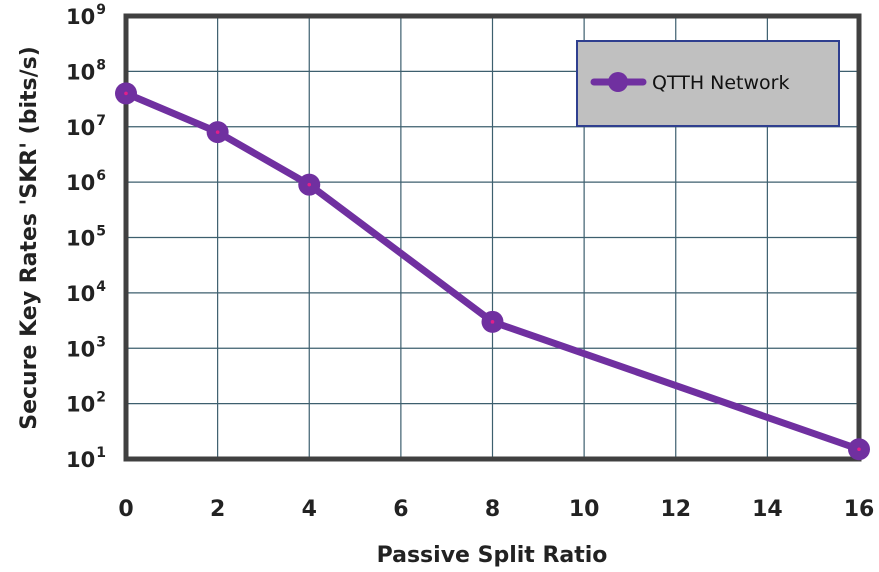 The width and height of the screenshot is (879, 572). Describe the element at coordinates (86, 292) in the screenshot. I see `y-tick-label: 10⁴` at that location.